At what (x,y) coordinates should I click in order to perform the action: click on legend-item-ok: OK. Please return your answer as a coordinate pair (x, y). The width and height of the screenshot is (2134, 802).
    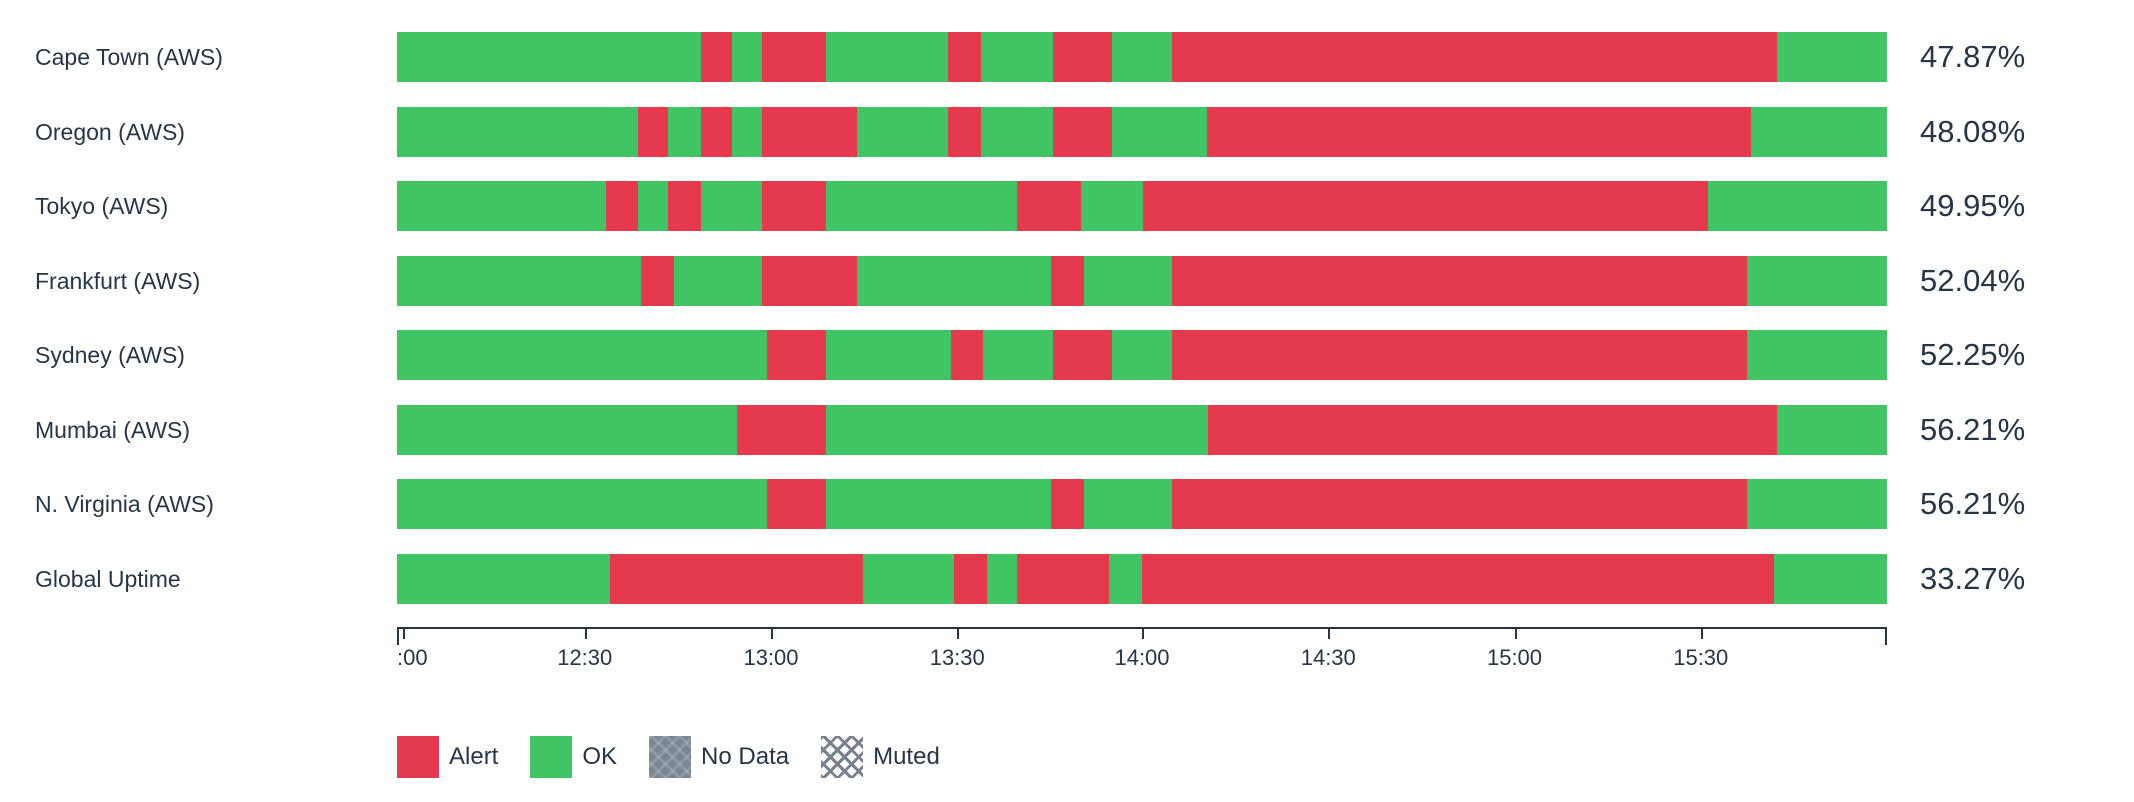
    Looking at the image, I should click on (573, 757).